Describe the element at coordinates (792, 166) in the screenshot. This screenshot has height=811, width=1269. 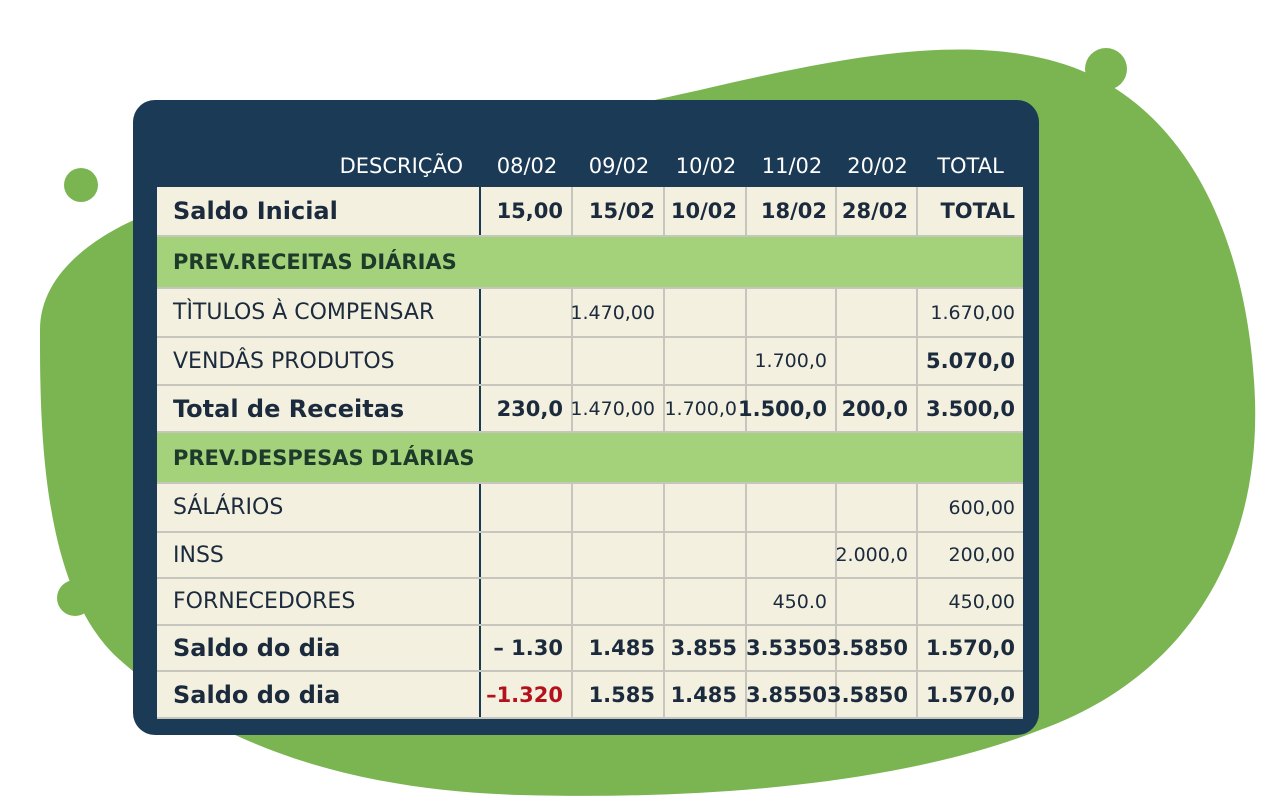
I see `header-col-4: 11/02` at that location.